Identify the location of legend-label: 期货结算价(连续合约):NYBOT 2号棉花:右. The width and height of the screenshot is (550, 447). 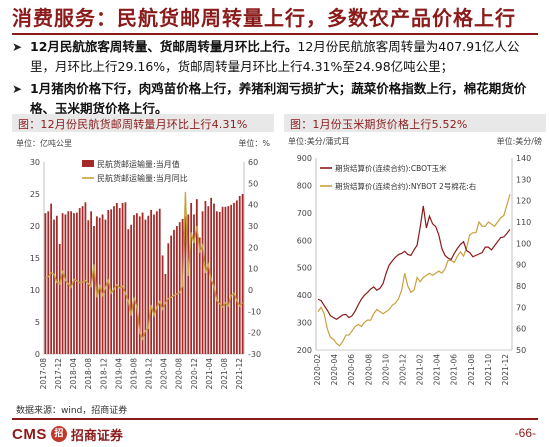
(406, 186).